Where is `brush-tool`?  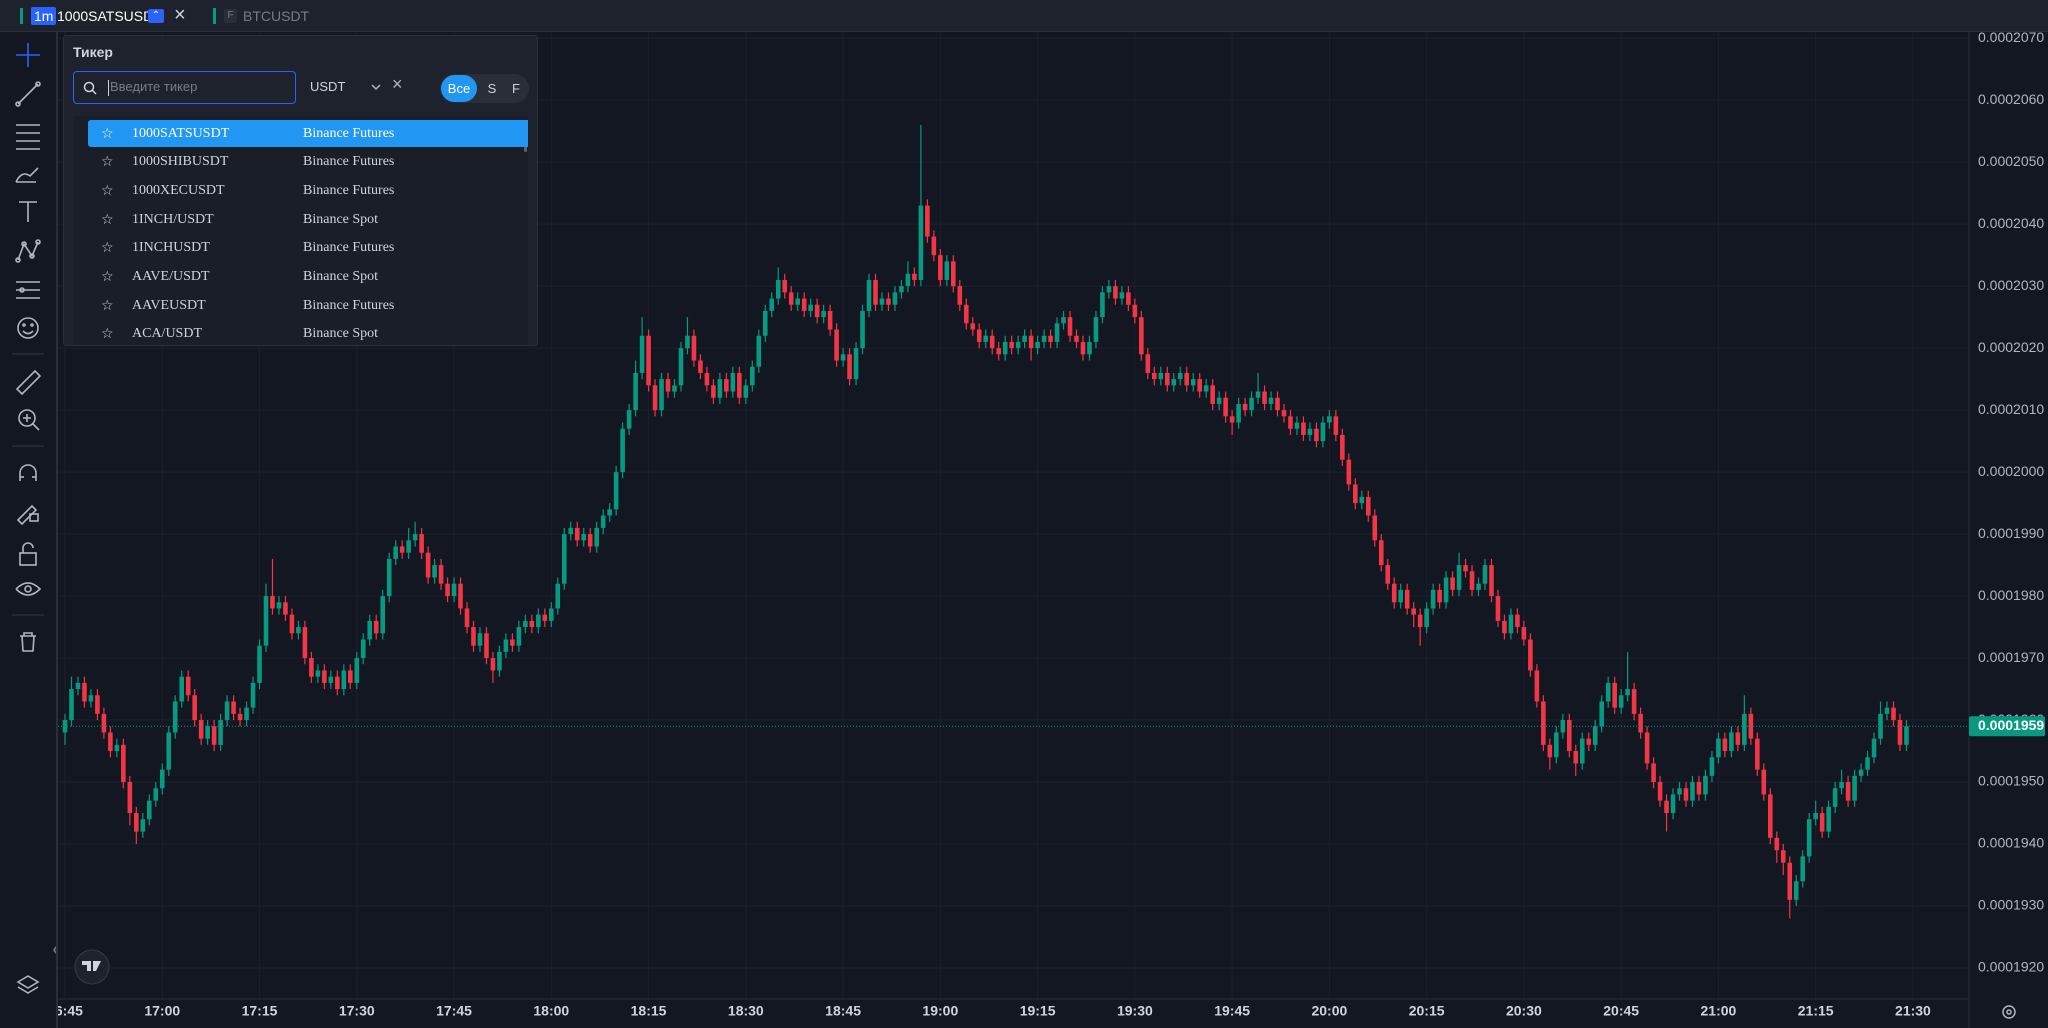
brush-tool is located at coordinates (27, 175).